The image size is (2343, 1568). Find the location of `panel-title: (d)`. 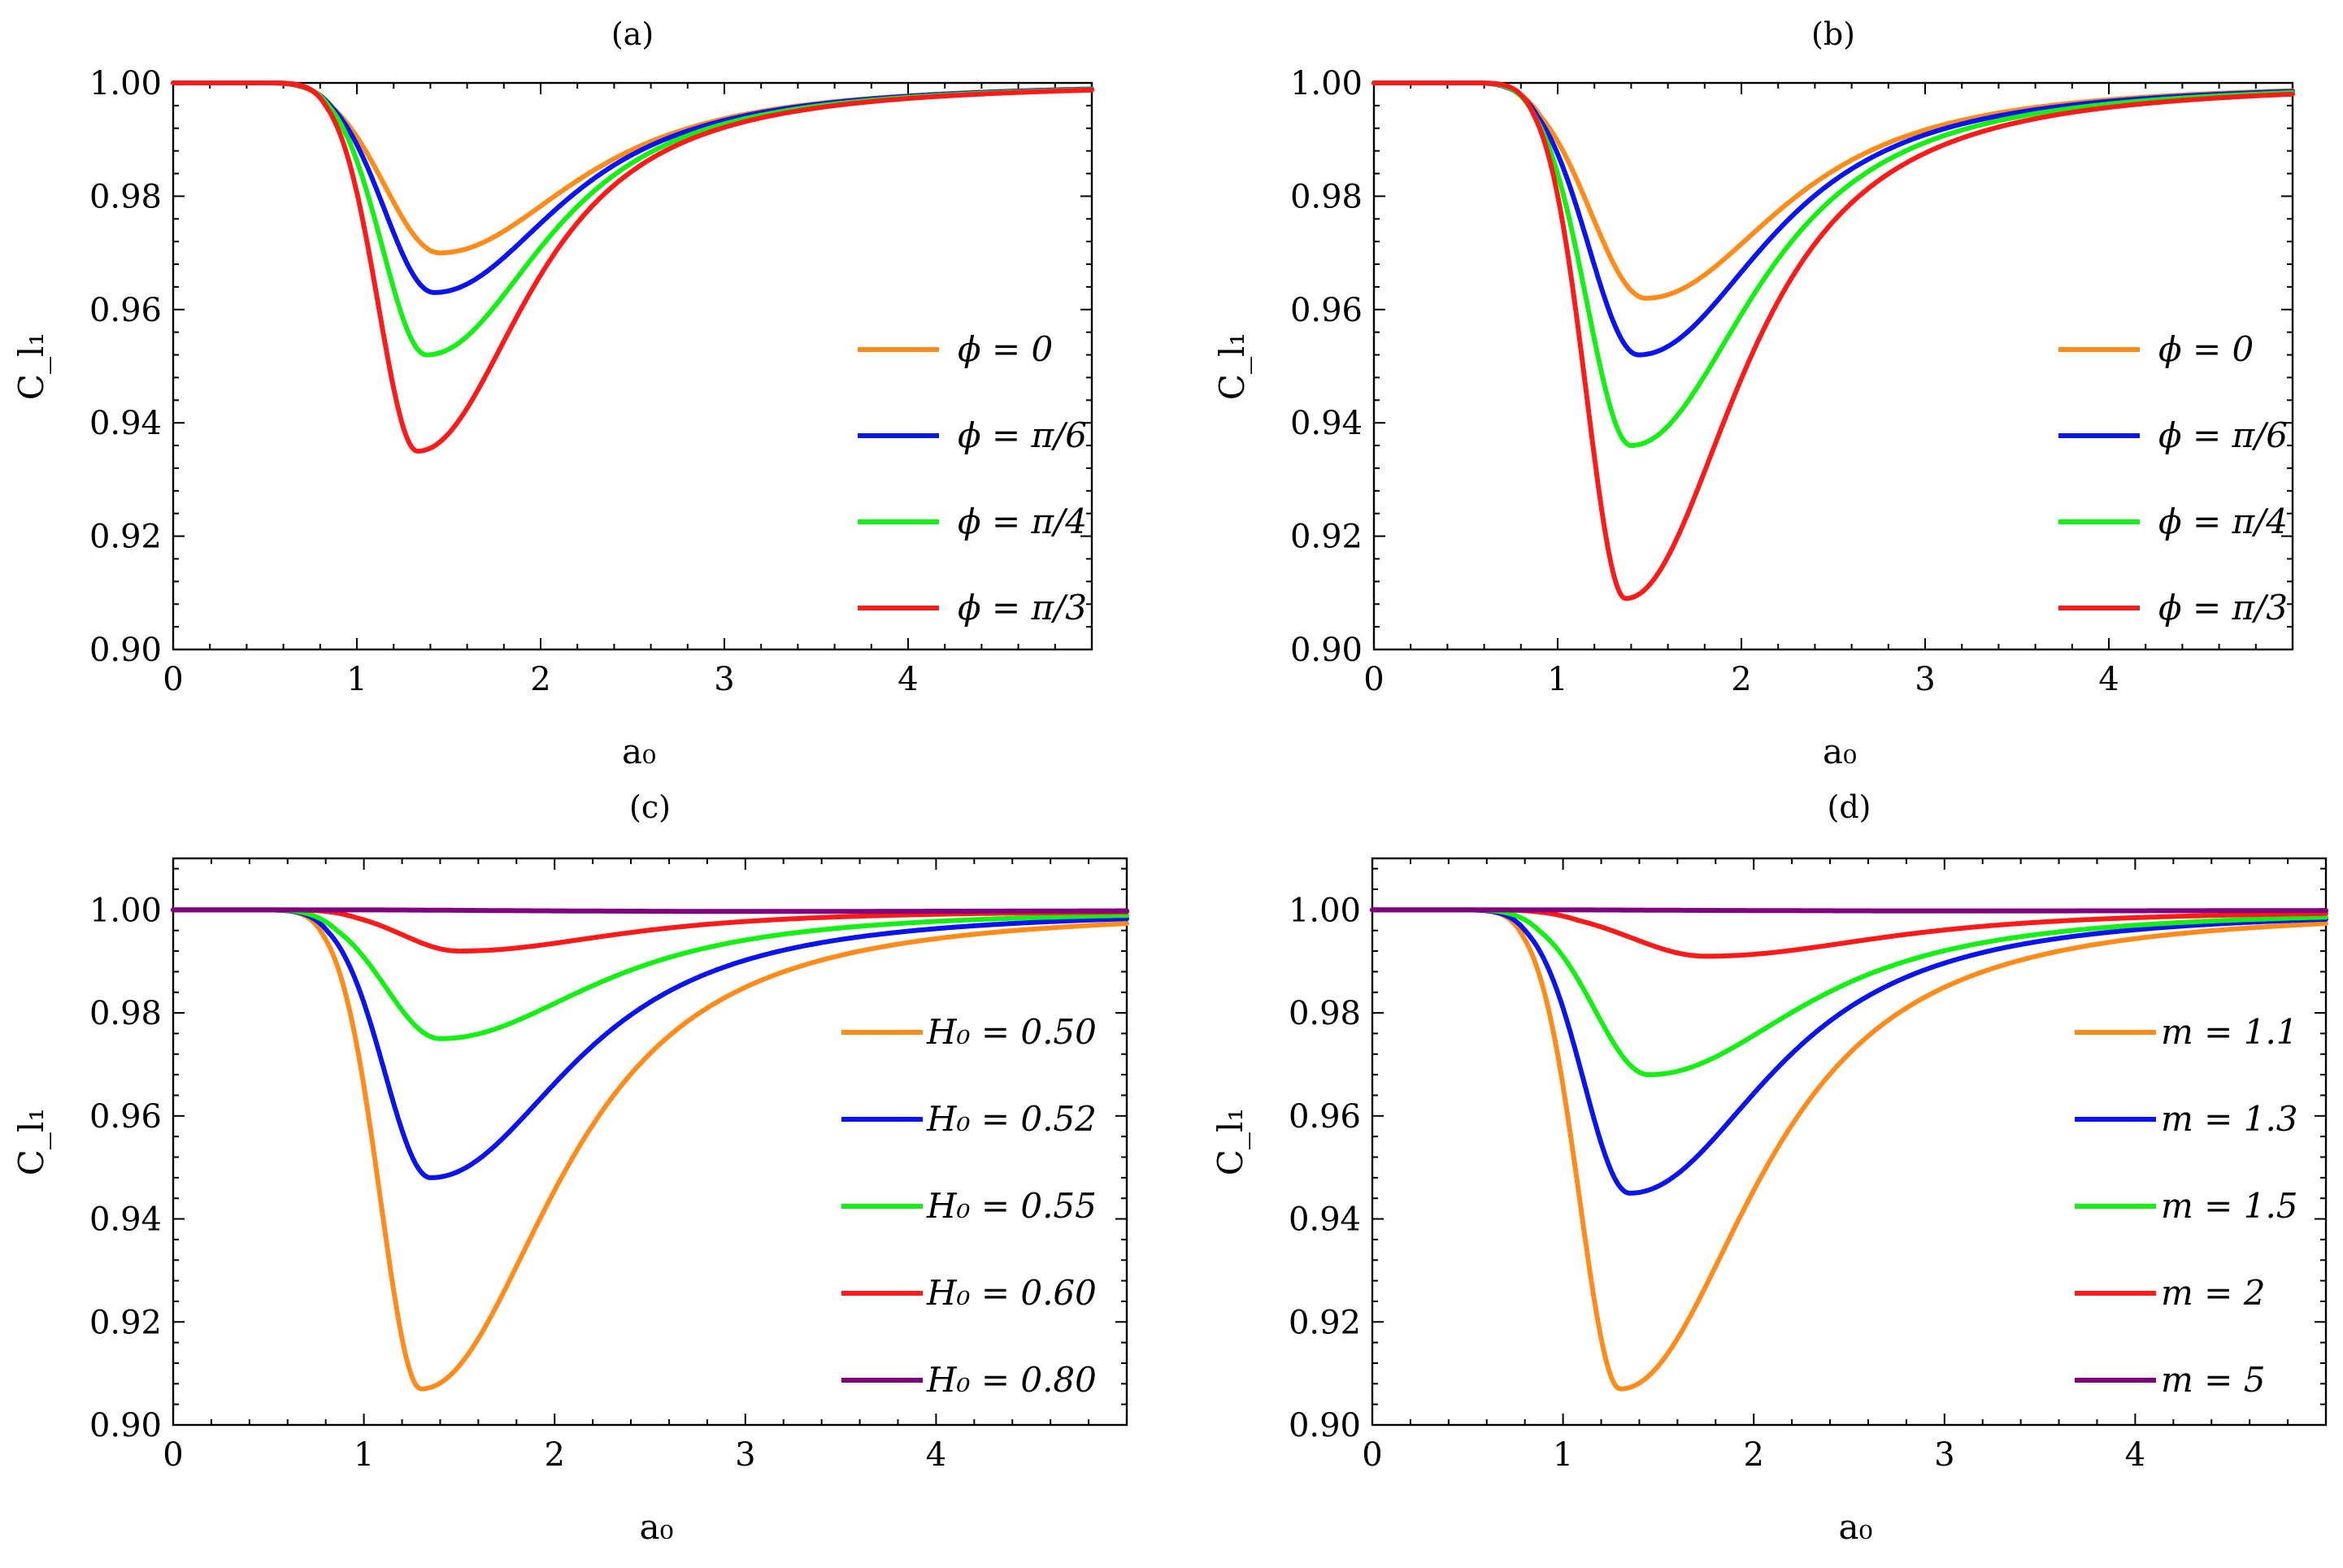

panel-title: (d) is located at coordinates (1849, 807).